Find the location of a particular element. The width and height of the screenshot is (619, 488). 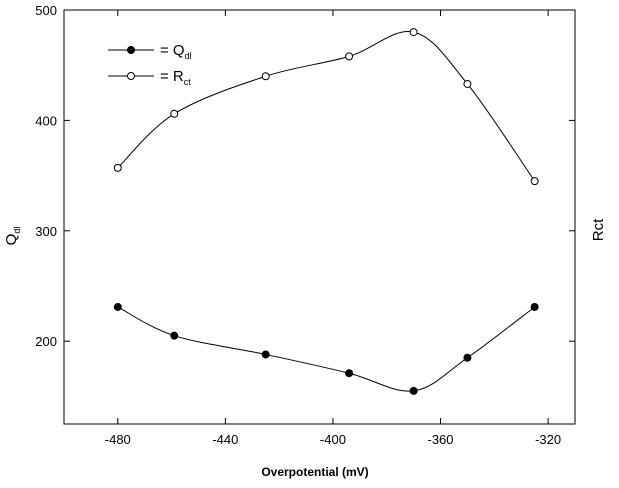

legend: = Qdl = Rct is located at coordinates (150, 64).